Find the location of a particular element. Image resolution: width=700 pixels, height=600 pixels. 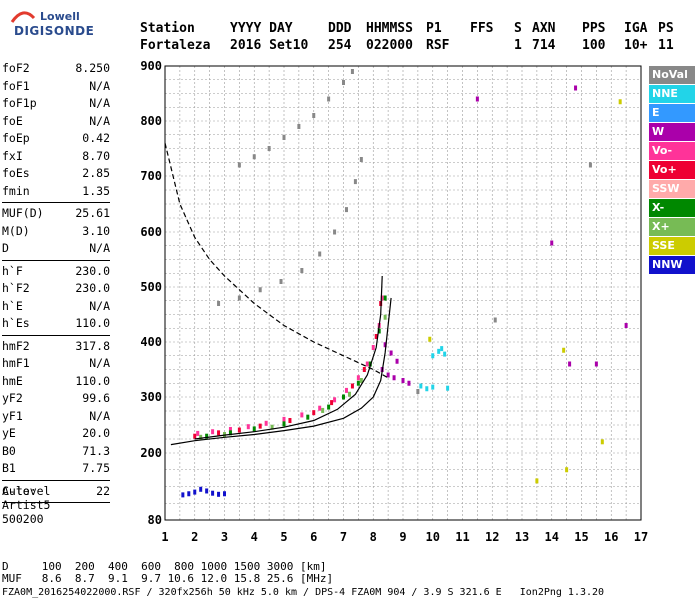

x-tick-label: 16 is located at coordinates (611, 537).